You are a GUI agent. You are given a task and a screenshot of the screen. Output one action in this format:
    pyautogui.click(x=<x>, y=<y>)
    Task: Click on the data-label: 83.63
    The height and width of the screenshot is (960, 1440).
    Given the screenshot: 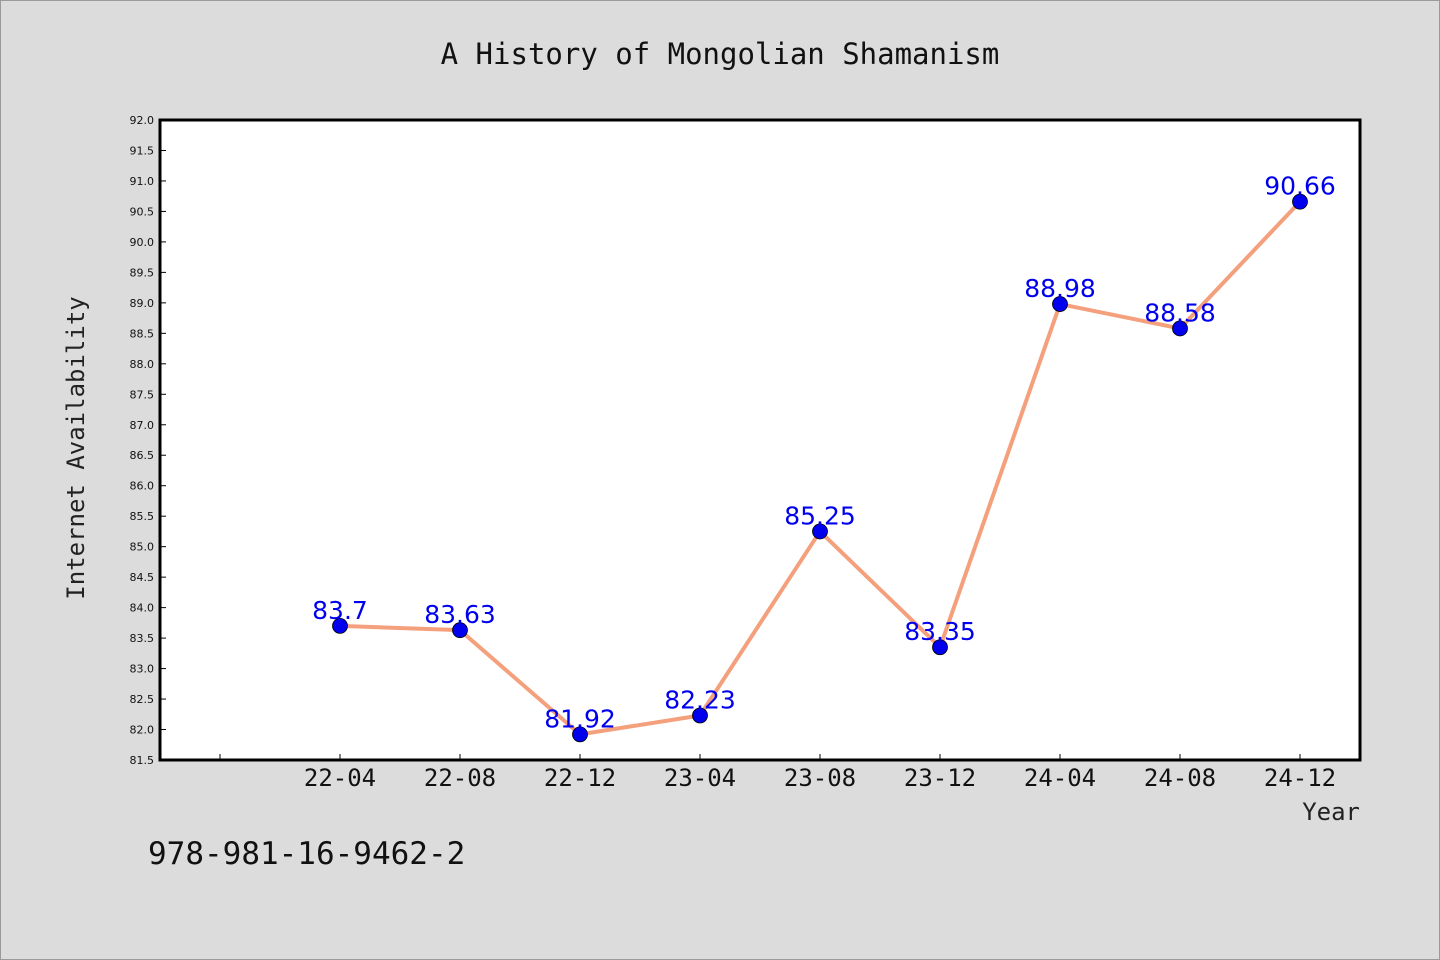 What is the action you would take?
    pyautogui.click(x=460, y=614)
    